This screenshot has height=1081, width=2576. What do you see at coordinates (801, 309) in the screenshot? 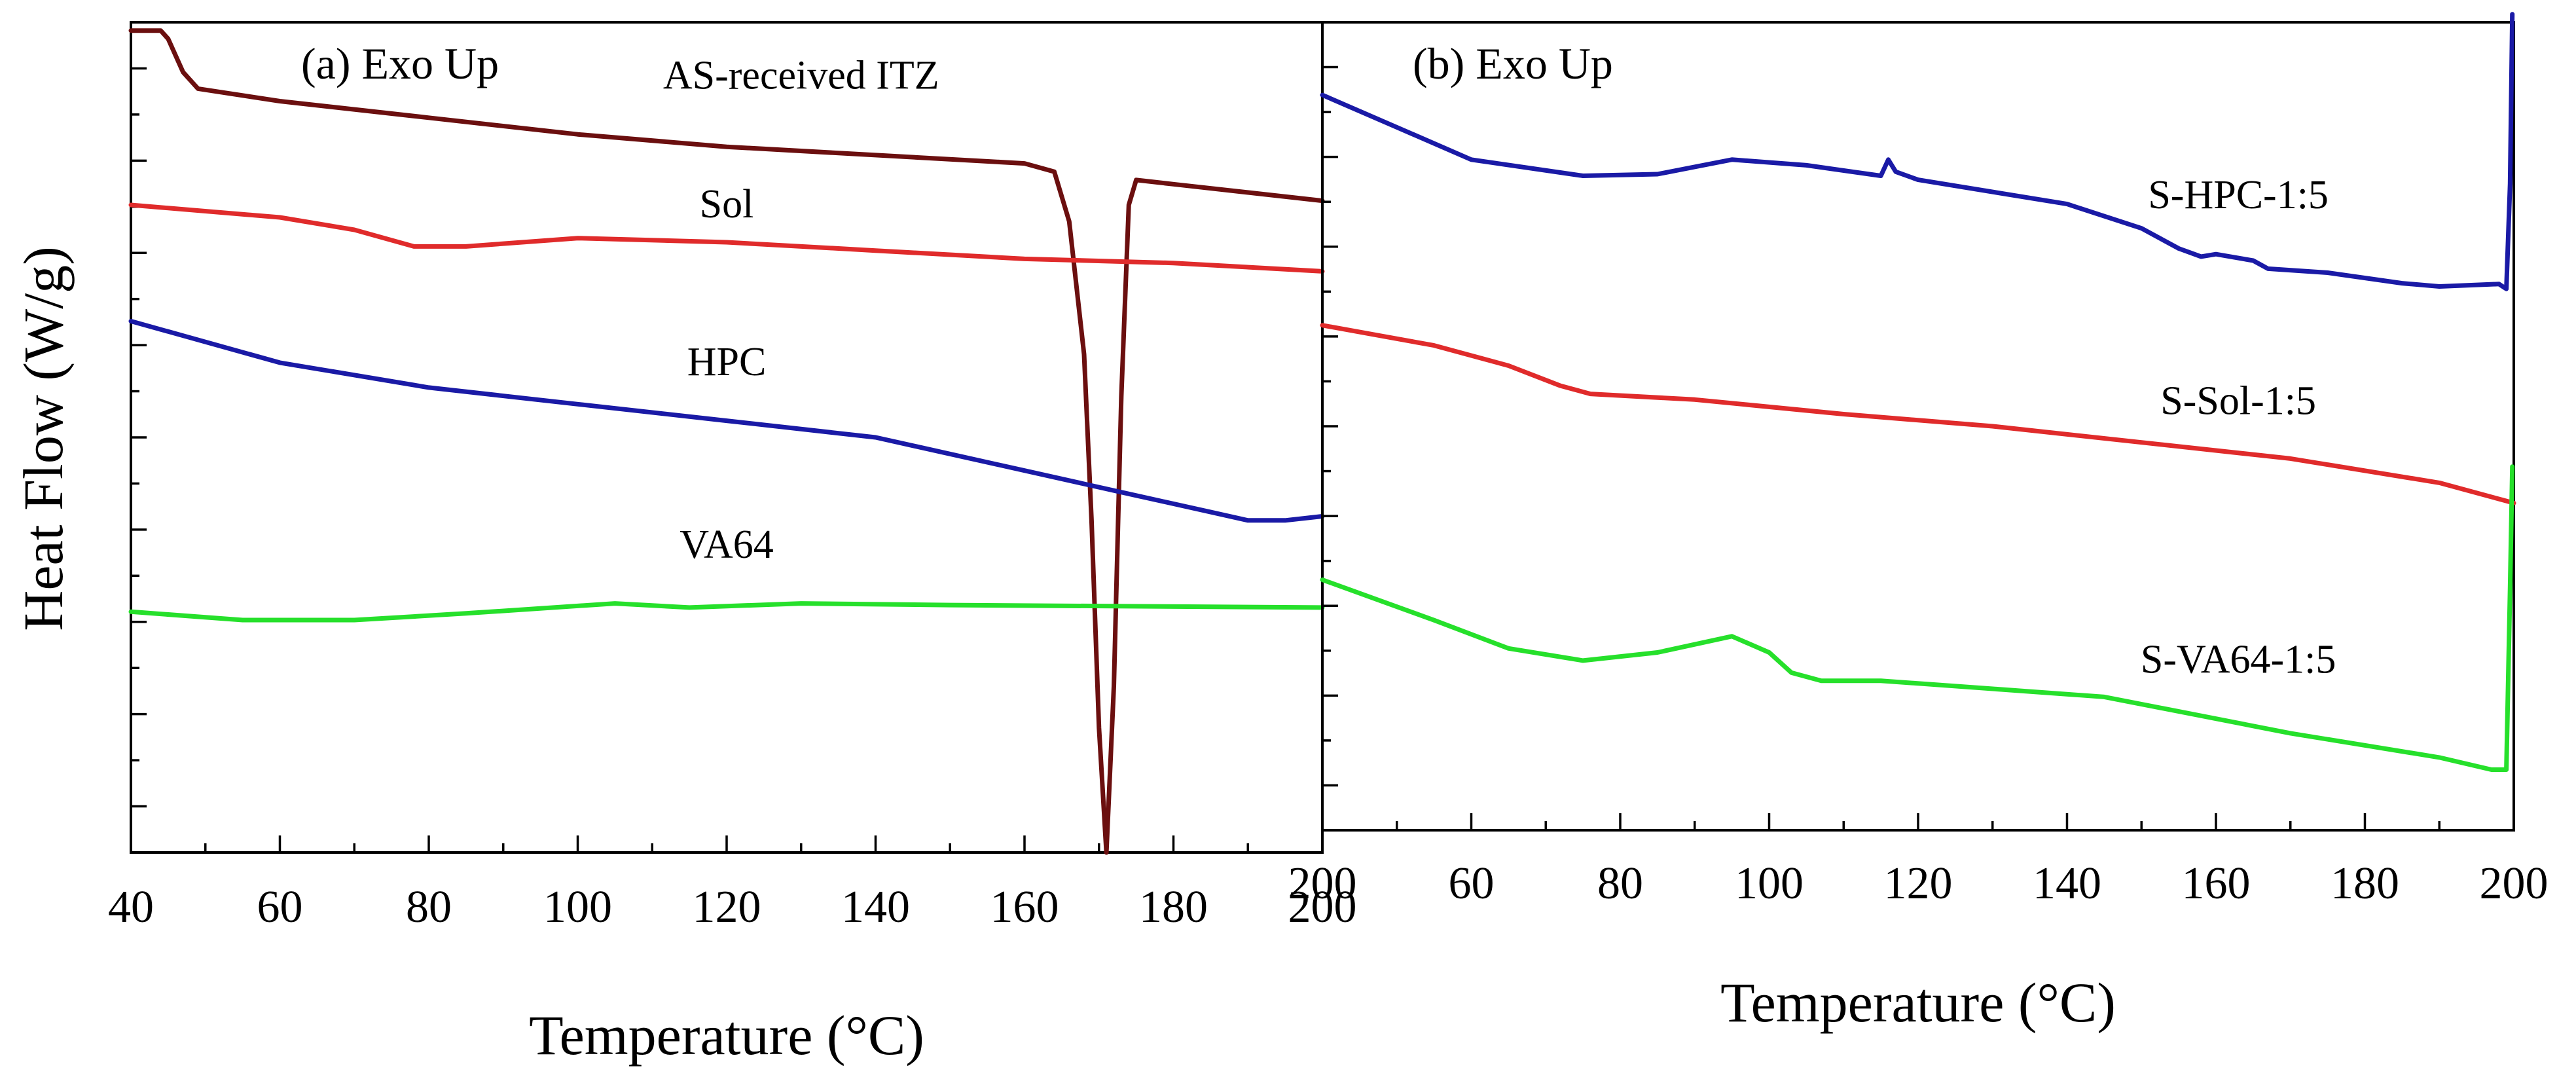
I see `panel-a-series-labels: AS-received ITZ Sol HPC VA64` at bounding box center [801, 309].